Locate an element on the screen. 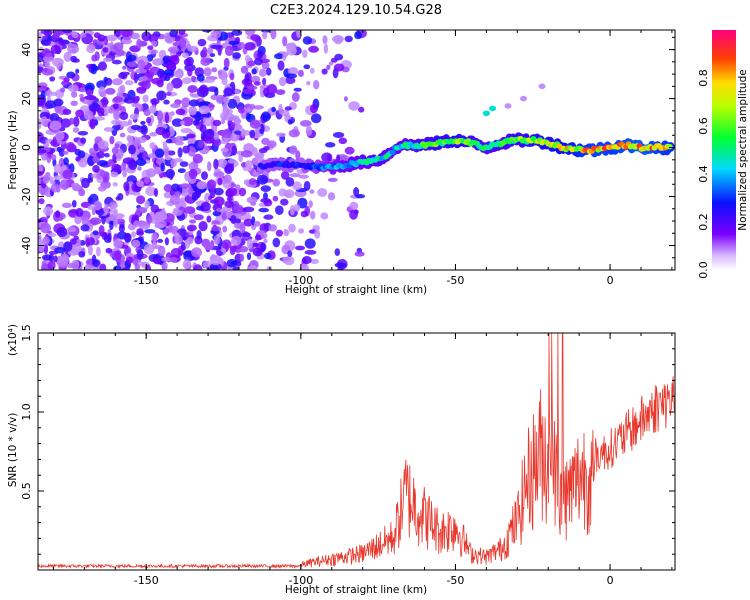 This screenshot has height=600, width=750. snr-ylabel: SNR (10 * v/v) is located at coordinates (13, 450).